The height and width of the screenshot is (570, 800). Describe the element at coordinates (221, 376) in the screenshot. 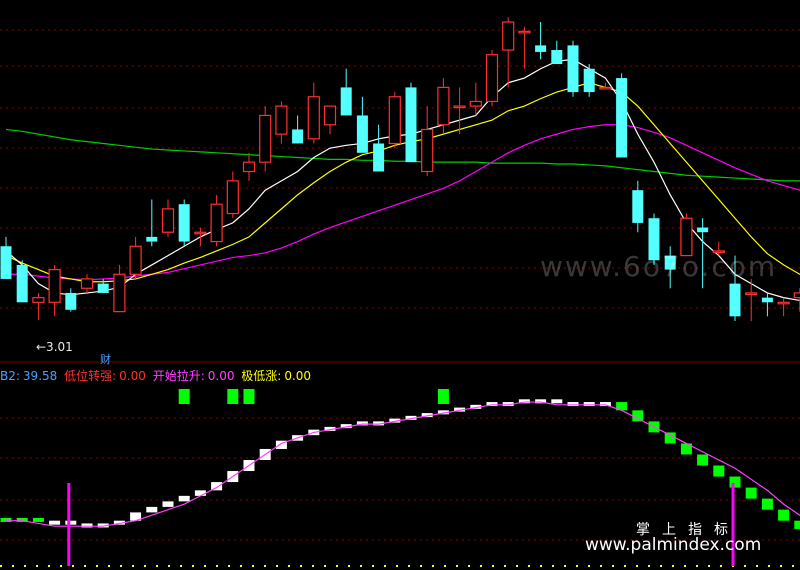

I see `legend-item2-value: 0.00` at that location.